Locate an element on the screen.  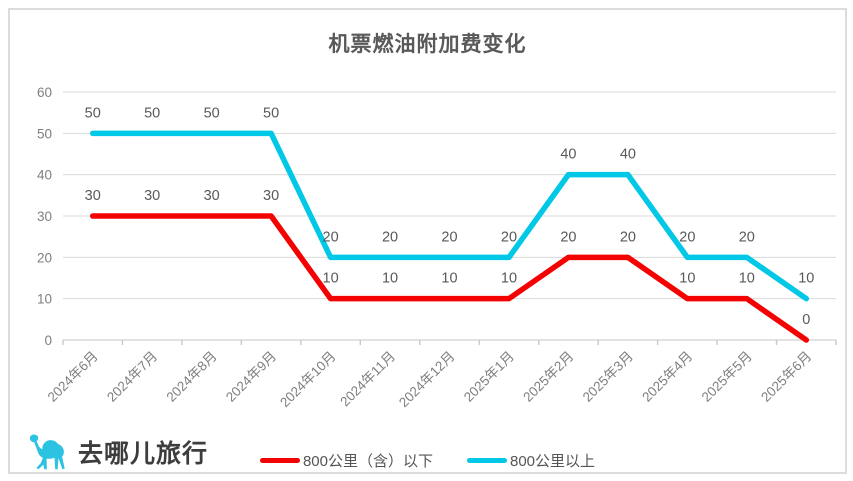
x-axis-category-label: 2024年10月 is located at coordinates (308, 380).